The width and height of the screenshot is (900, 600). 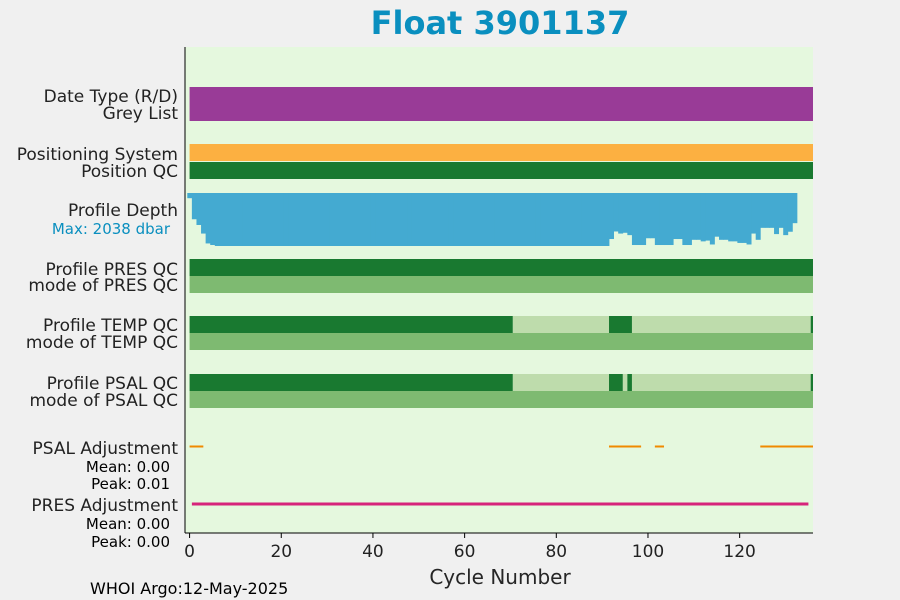 What do you see at coordinates (111, 97) in the screenshot?
I see `row-label-0: Date Type (R/D)` at bounding box center [111, 97].